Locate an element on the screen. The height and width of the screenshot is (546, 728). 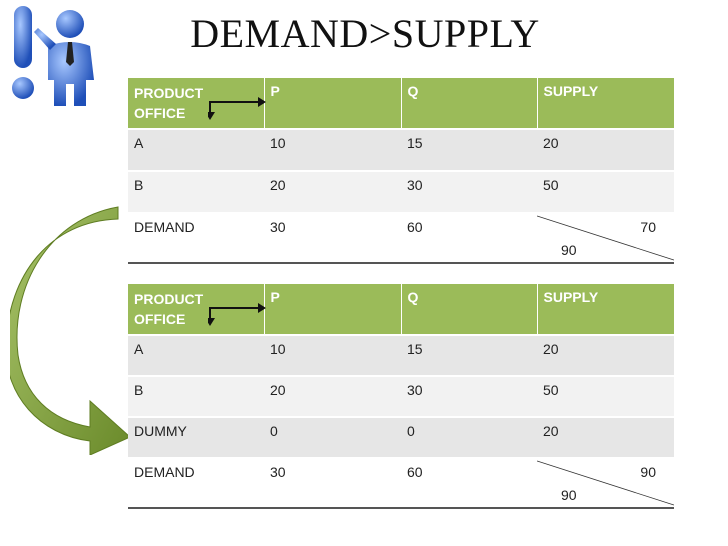
curved-arrow-icon is located at coordinates (70, 330).